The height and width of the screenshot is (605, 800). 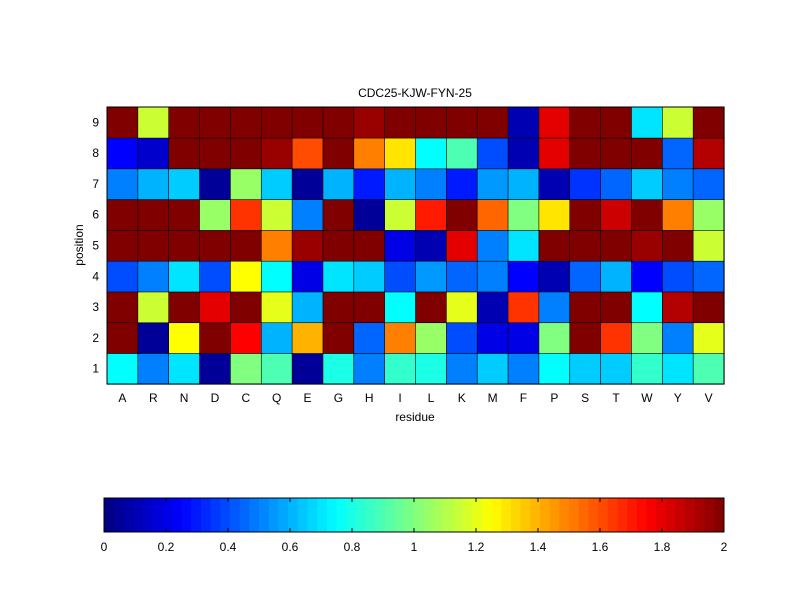 What do you see at coordinates (95, 153) in the screenshot?
I see `y-tick-label: 8` at bounding box center [95, 153].